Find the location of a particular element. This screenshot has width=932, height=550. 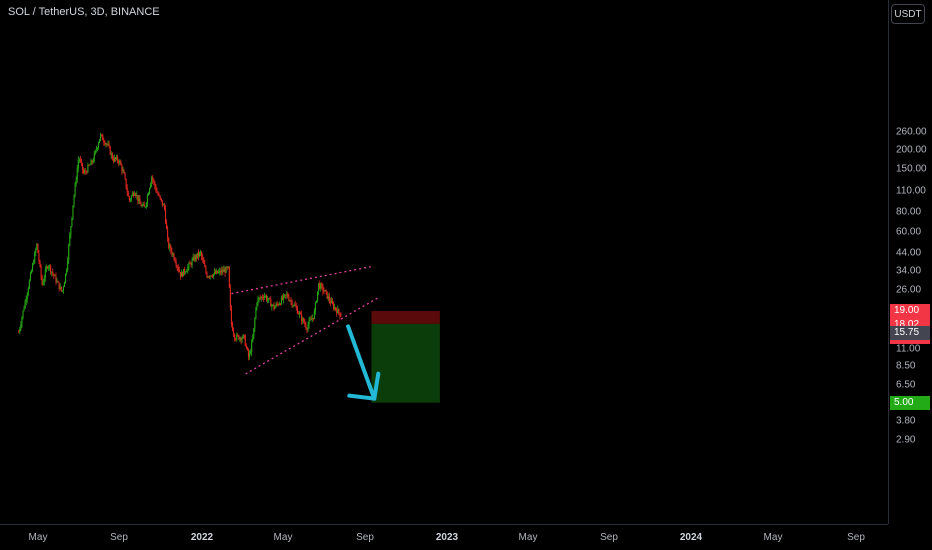

price-tick-label: 6.50 is located at coordinates (906, 385).